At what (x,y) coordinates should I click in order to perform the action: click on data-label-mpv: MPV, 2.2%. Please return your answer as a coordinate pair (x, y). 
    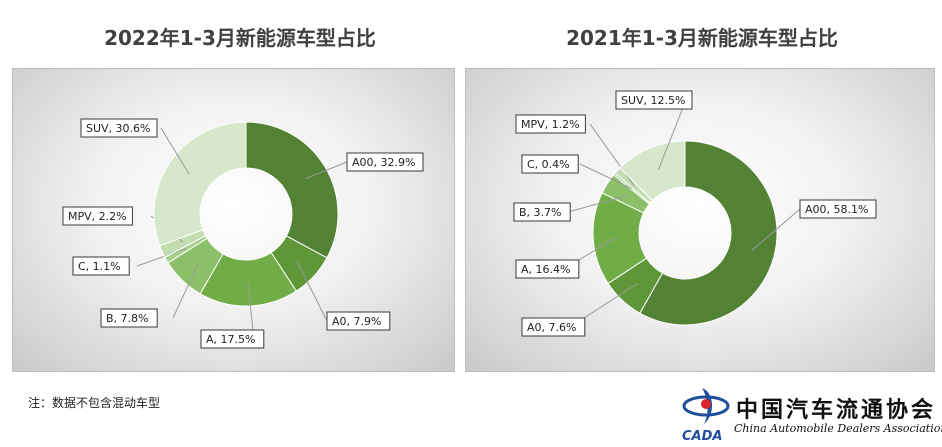
    Looking at the image, I should click on (97, 216).